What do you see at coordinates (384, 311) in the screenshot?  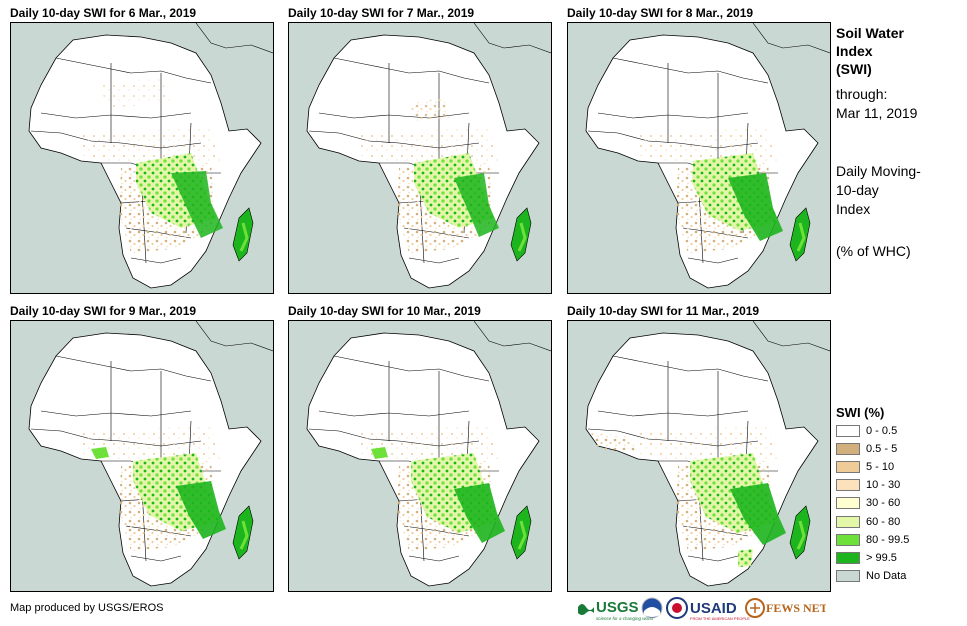 I see `panel-title: Daily 10-day SWI for 10 Mar., 2019` at bounding box center [384, 311].